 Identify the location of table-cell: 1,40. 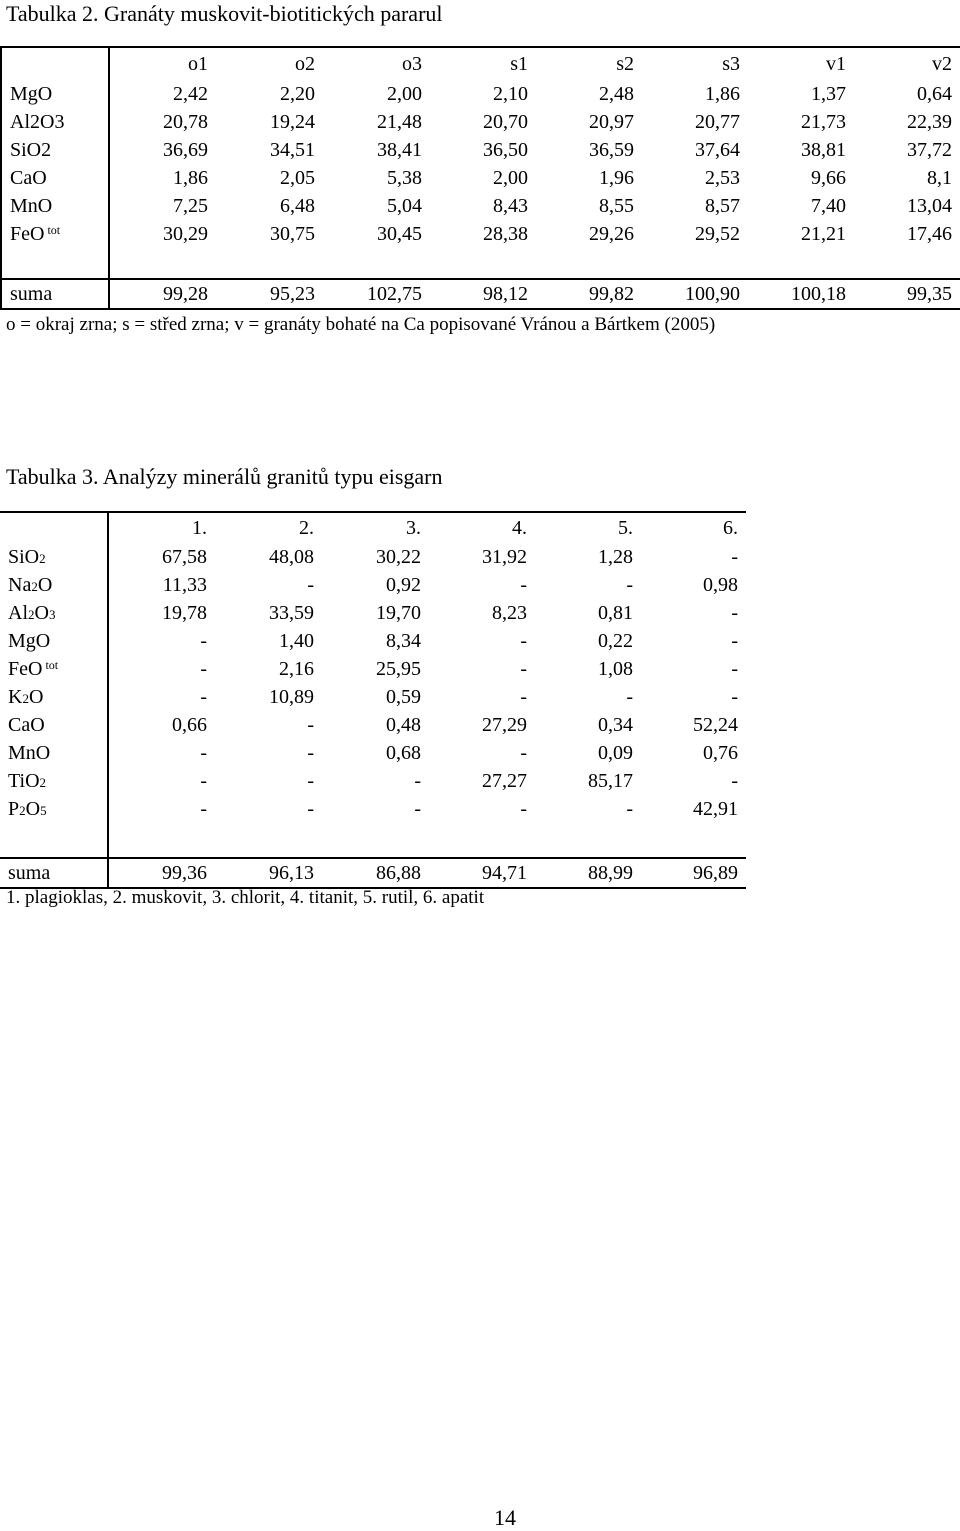
(296, 641).